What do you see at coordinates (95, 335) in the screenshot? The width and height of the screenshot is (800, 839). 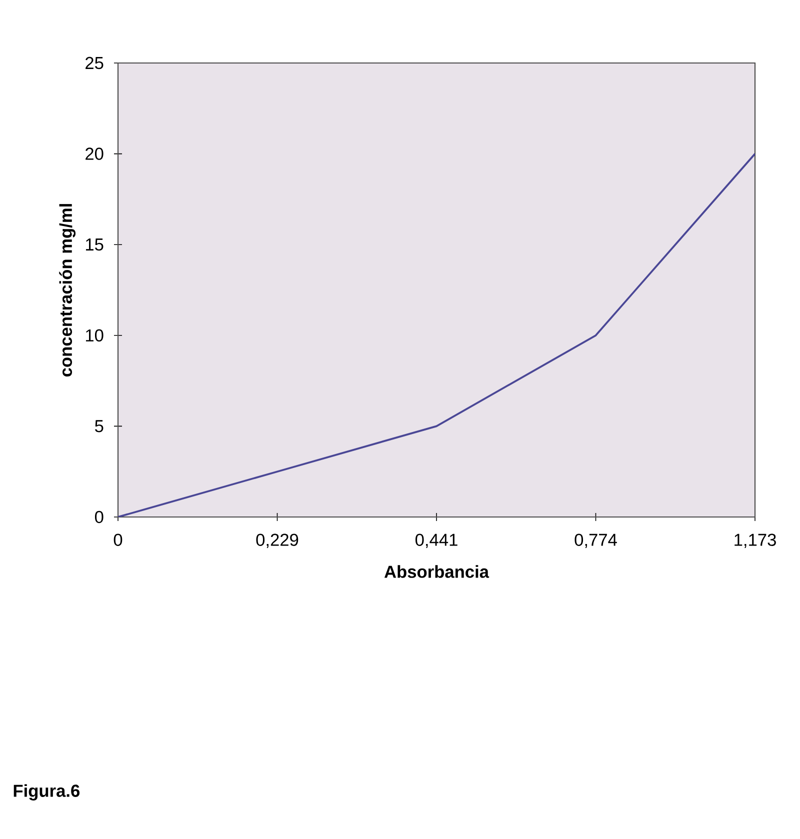 I see `y-tick-label: 10` at bounding box center [95, 335].